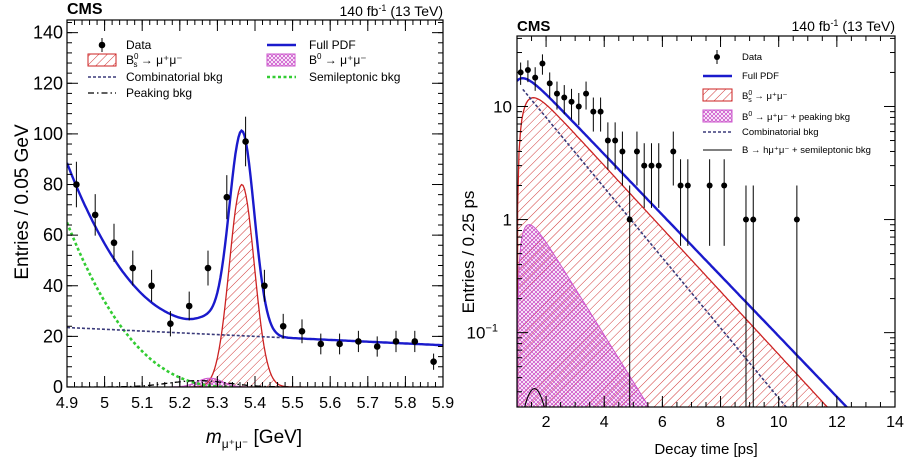 The height and width of the screenshot is (461, 912). I want to click on semileptonic-bkg-curve, so click(151, 304).